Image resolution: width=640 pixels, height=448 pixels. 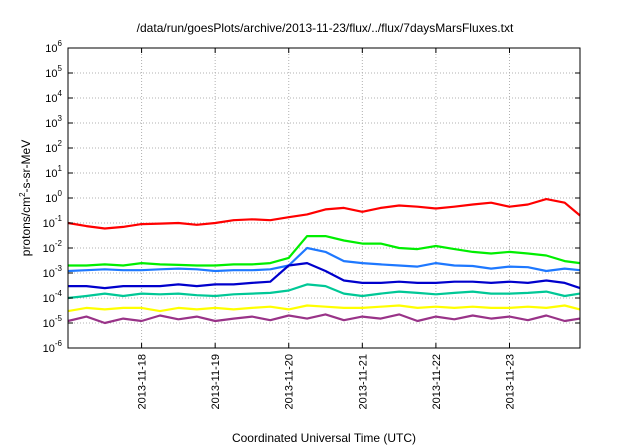 I want to click on y-tick-label: 10¹, so click(x=53, y=172).